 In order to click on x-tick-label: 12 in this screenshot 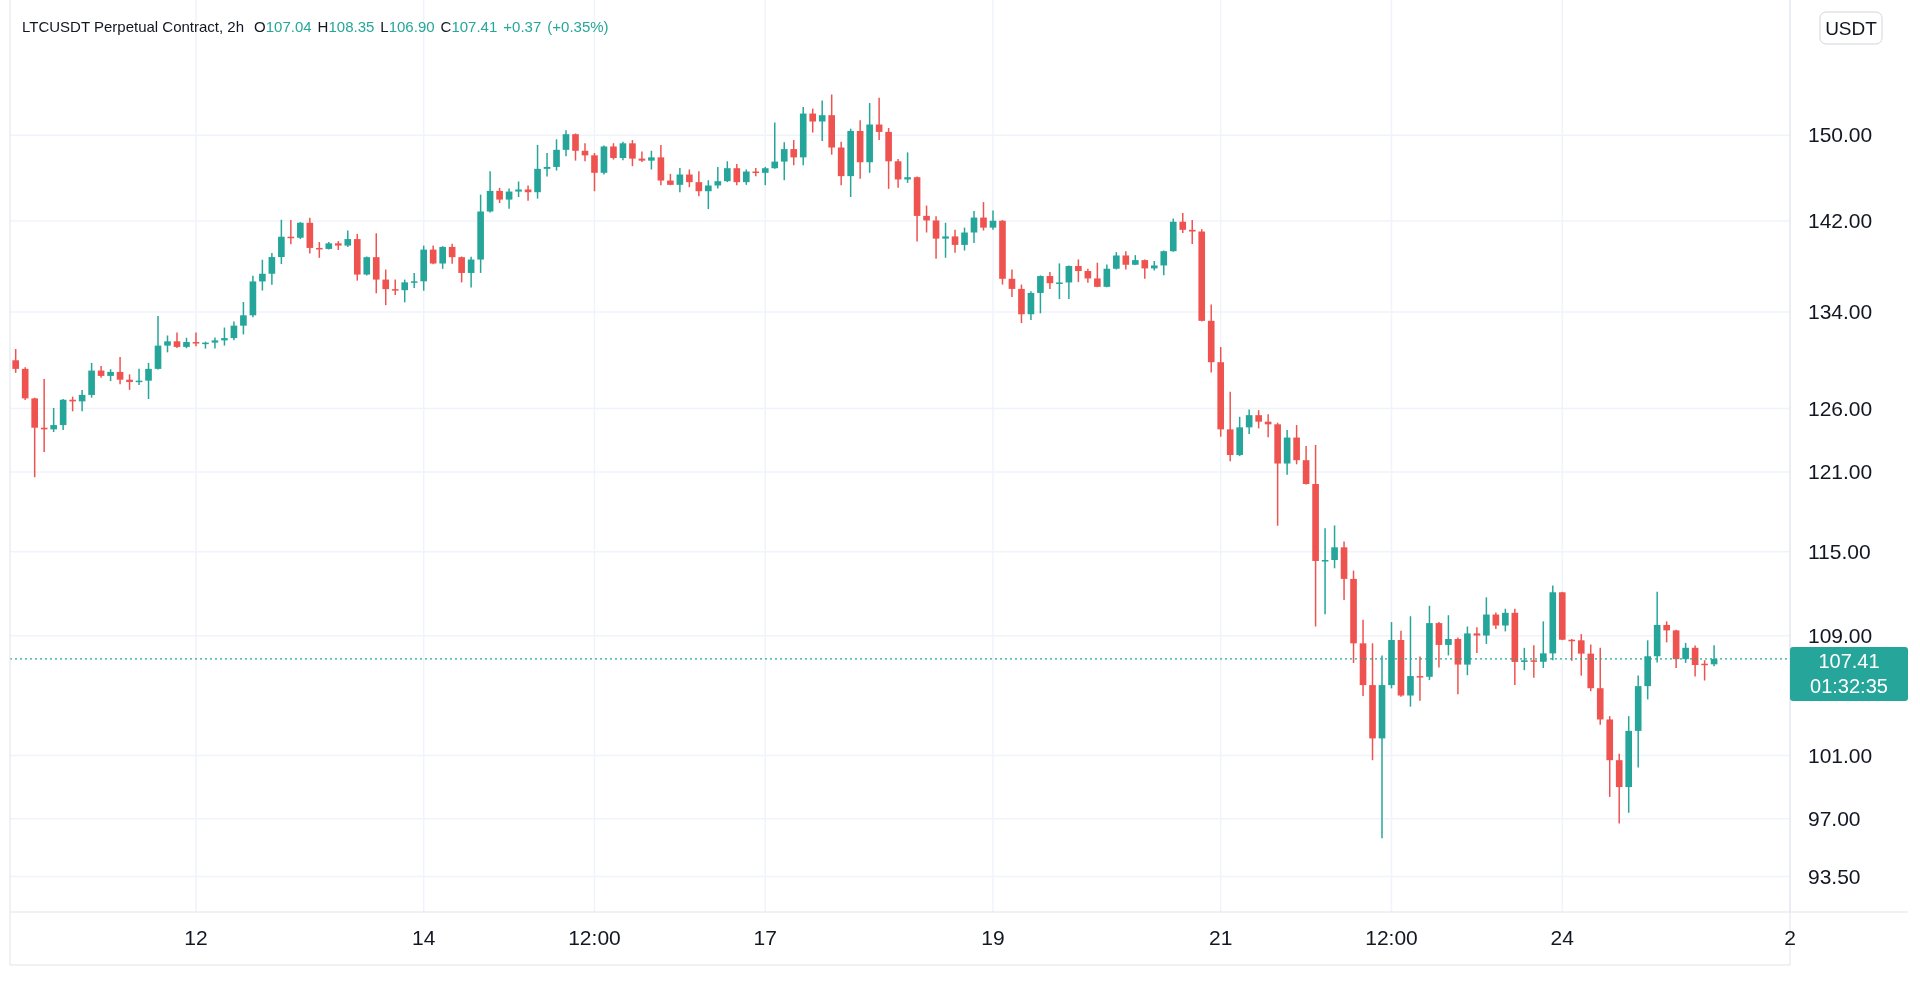, I will do `click(196, 937)`.